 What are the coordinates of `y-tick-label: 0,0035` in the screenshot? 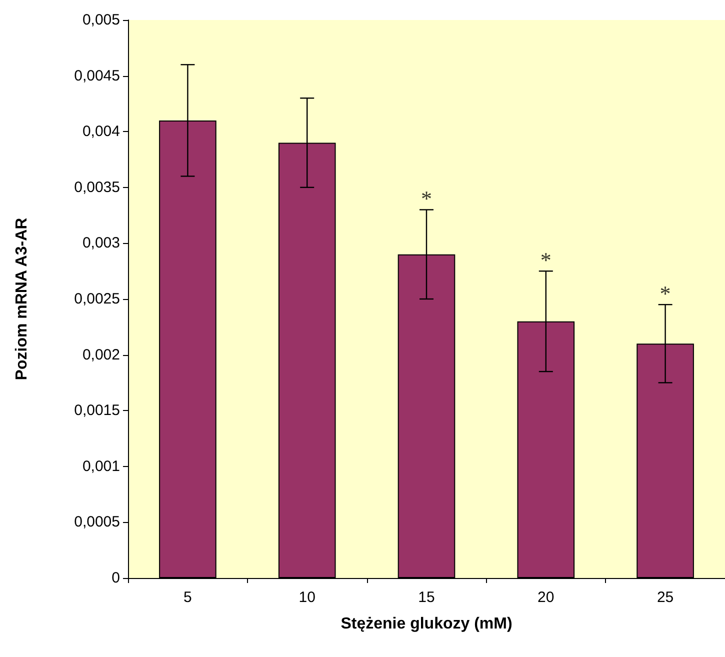 It's located at (97, 187).